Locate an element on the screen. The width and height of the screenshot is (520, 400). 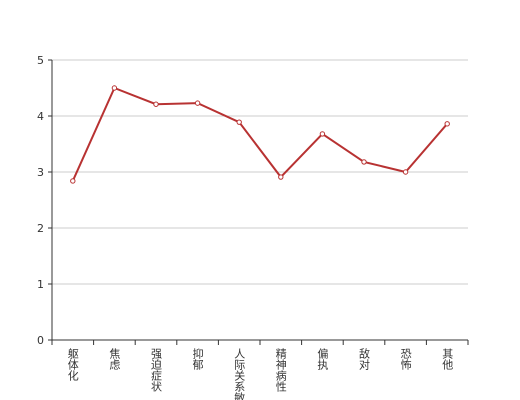
x-tick-label: 敌对 is located at coordinates (364, 358).